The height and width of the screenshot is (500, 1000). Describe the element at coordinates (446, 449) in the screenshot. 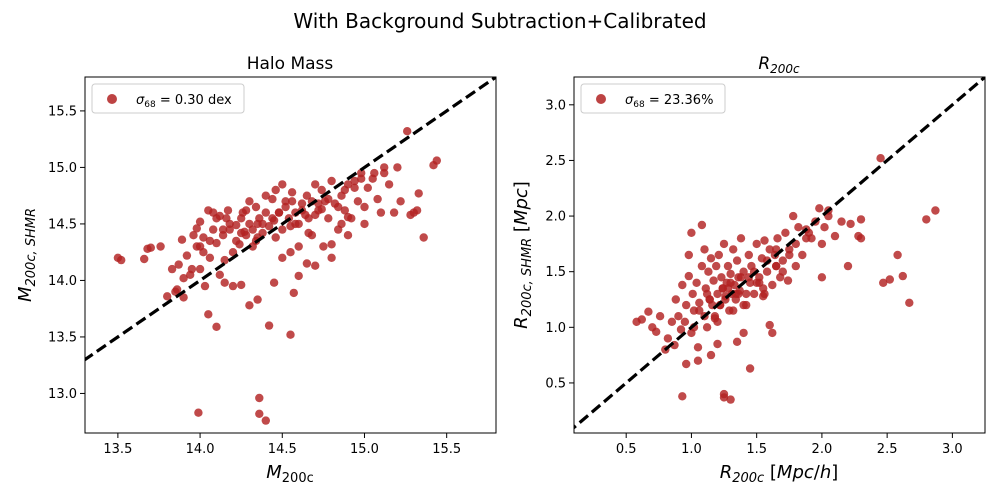

I see `halo-mass-x-tick-label: 15.5` at that location.